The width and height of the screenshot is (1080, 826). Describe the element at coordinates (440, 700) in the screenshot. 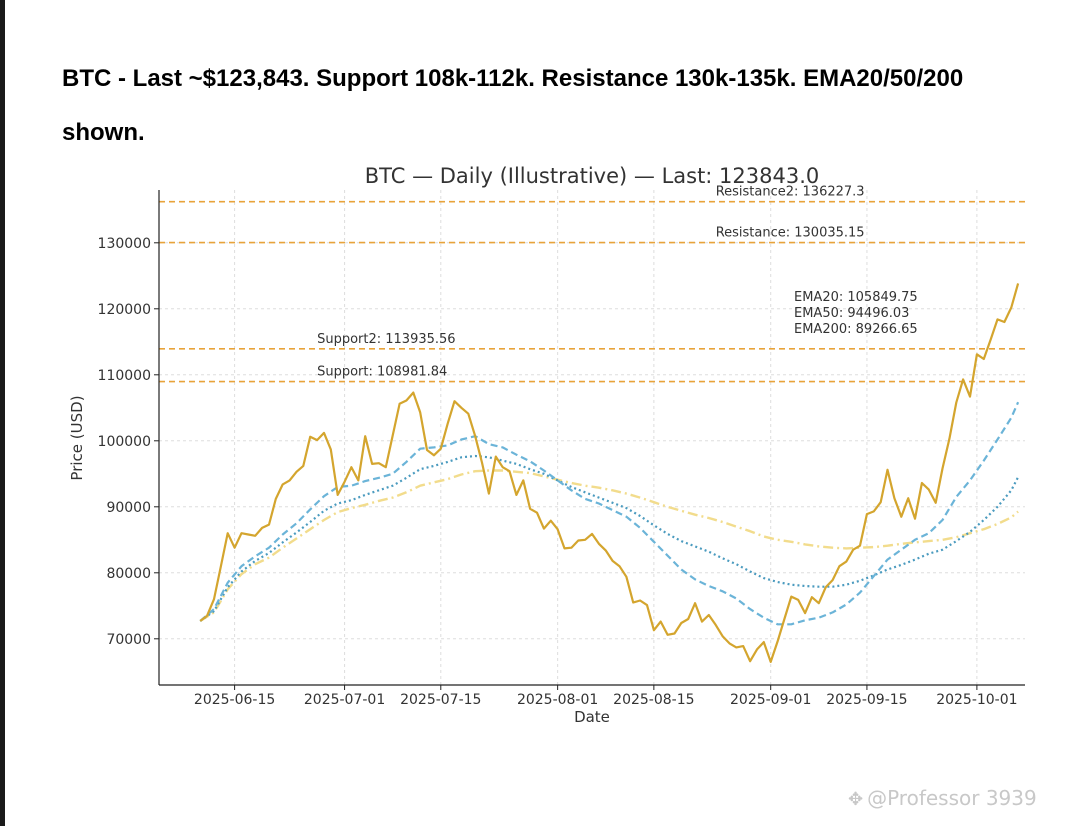

I see `x-tick-label-2: 2025-07-15` at that location.